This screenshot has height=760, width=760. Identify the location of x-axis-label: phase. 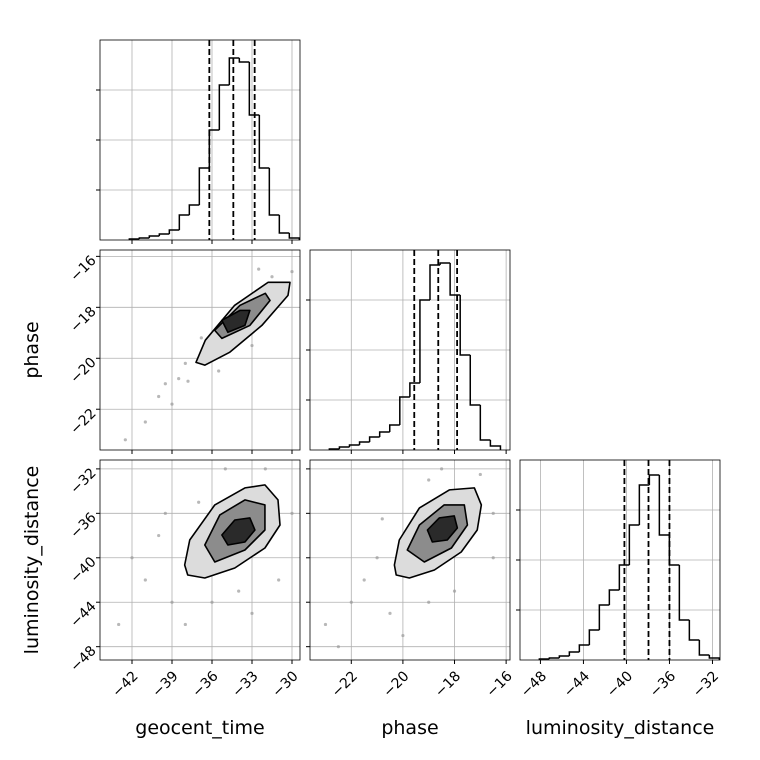
(409, 728).